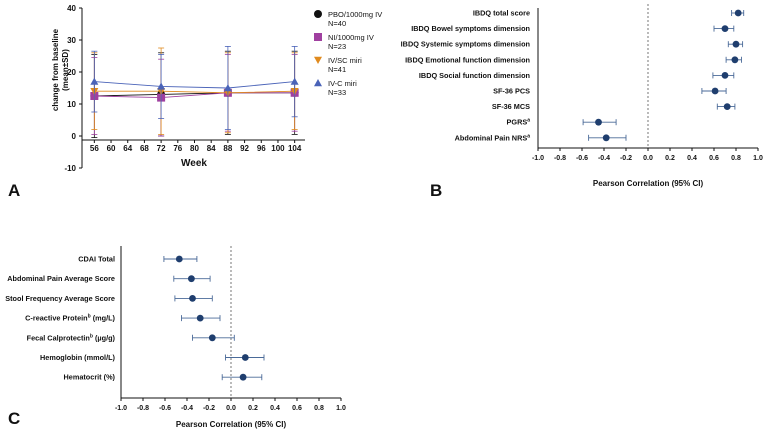  Describe the element at coordinates (465, 44) in the screenshot. I see `row-label: IBDQ Systemic symptoms dimension` at that location.